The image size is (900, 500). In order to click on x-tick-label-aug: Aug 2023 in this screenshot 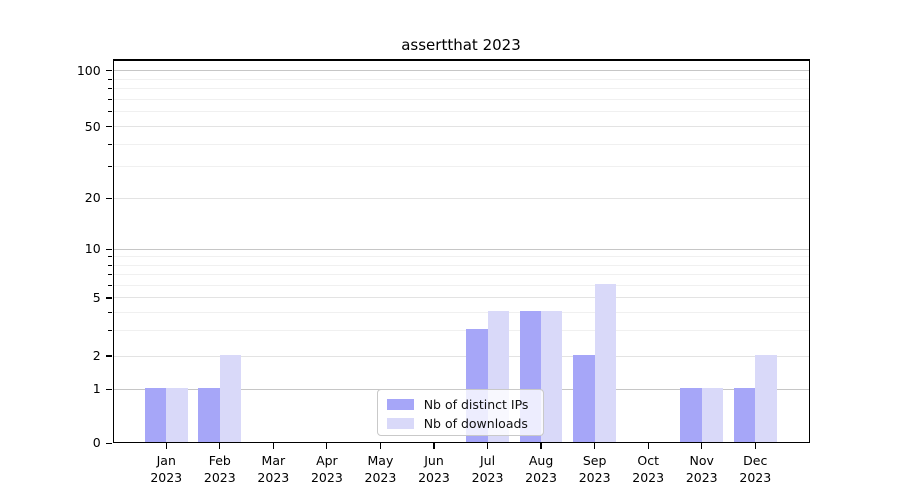, I will do `click(541, 469)`.